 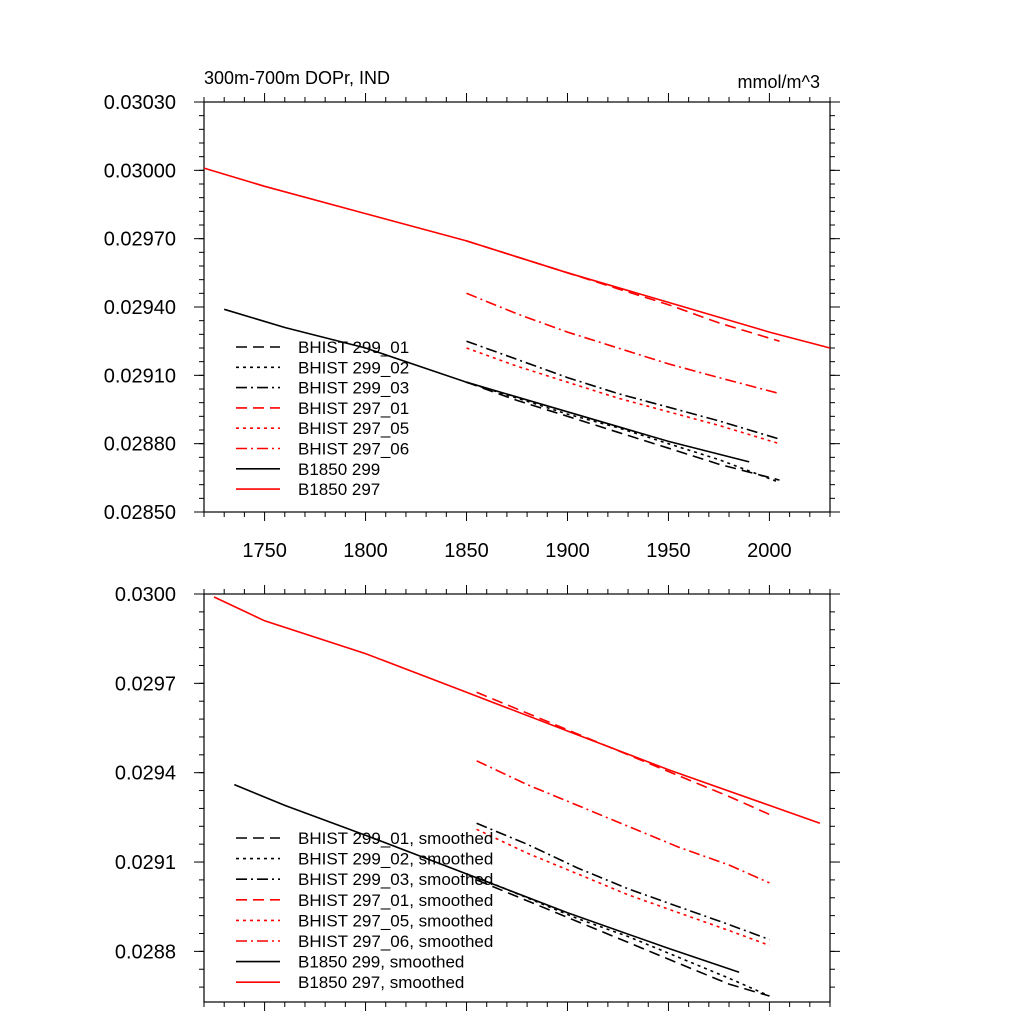 I want to click on y-tick-label: 0.0300, so click(x=145, y=595).